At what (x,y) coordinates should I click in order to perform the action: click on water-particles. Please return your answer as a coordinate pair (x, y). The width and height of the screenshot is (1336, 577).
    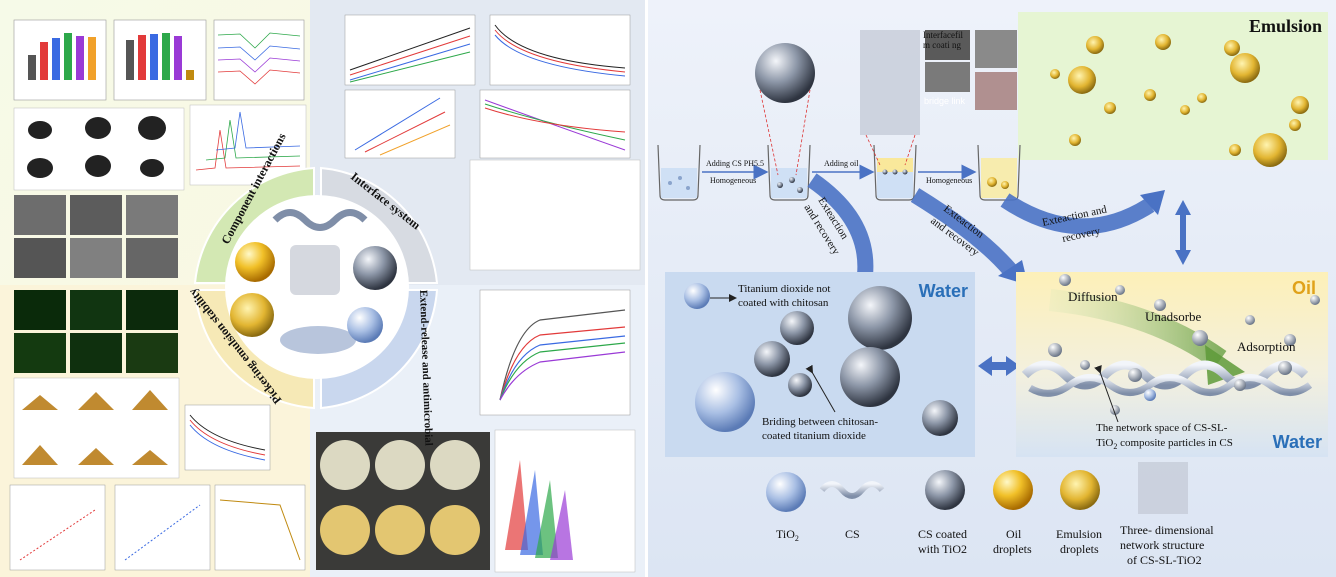
    Looking at the image, I should click on (821, 359).